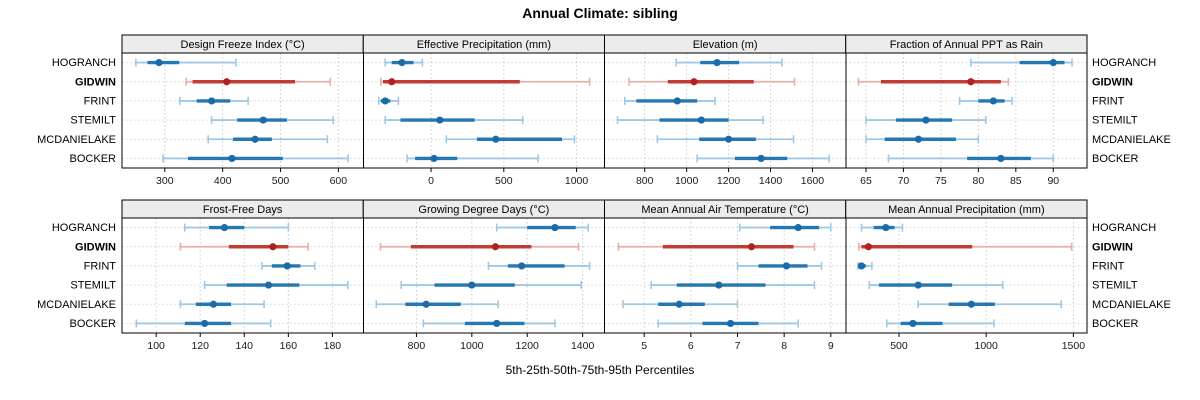  I want to click on axis-tick-label: 90, so click(1053, 181).